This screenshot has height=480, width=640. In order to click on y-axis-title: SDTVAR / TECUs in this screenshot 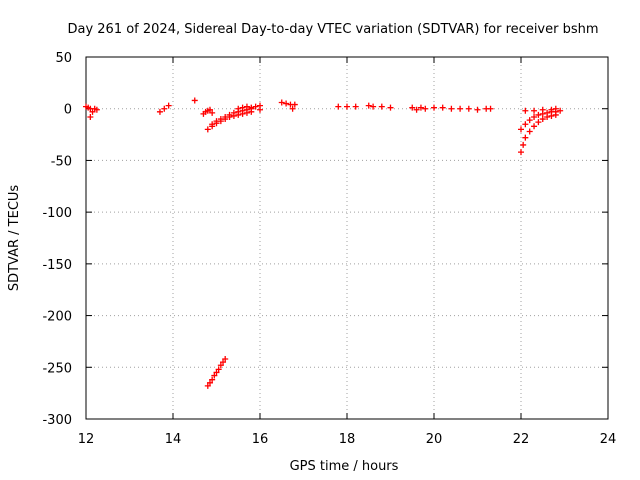, I will do `click(14, 238)`.